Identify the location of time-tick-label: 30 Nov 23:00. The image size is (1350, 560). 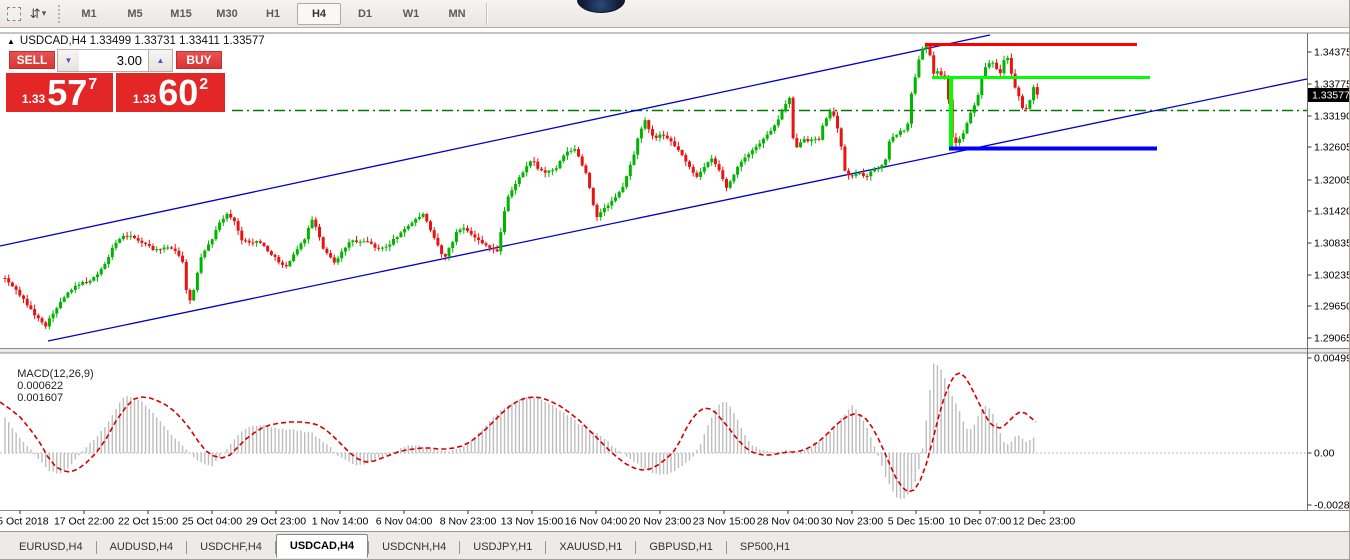
(852, 522).